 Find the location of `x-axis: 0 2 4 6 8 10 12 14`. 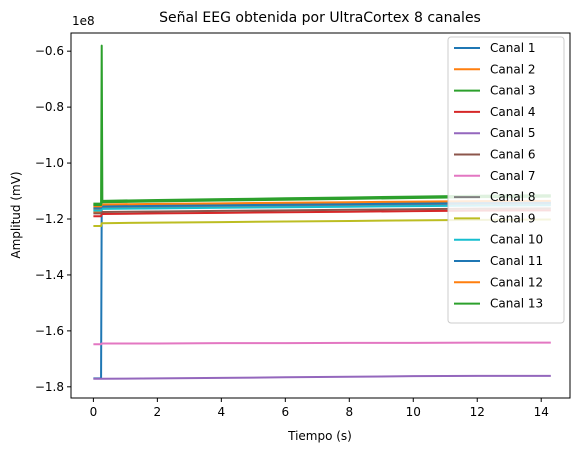

x-axis: 0 2 4 6 8 10 12 14 is located at coordinates (319, 408).